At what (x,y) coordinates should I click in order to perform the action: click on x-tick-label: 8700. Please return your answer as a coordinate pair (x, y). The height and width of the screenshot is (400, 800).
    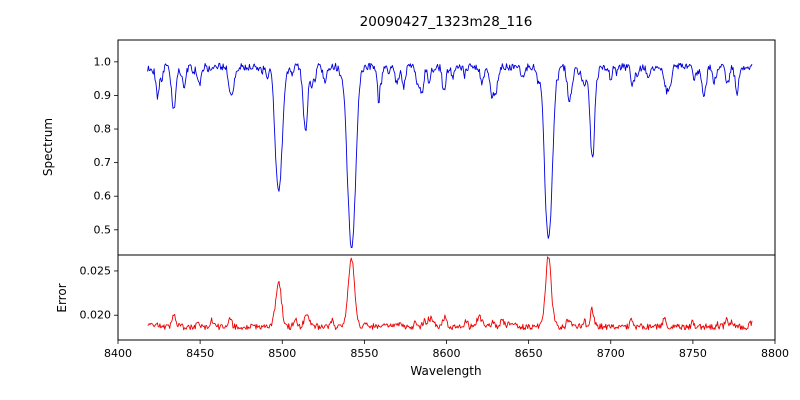
    Looking at the image, I should click on (611, 353).